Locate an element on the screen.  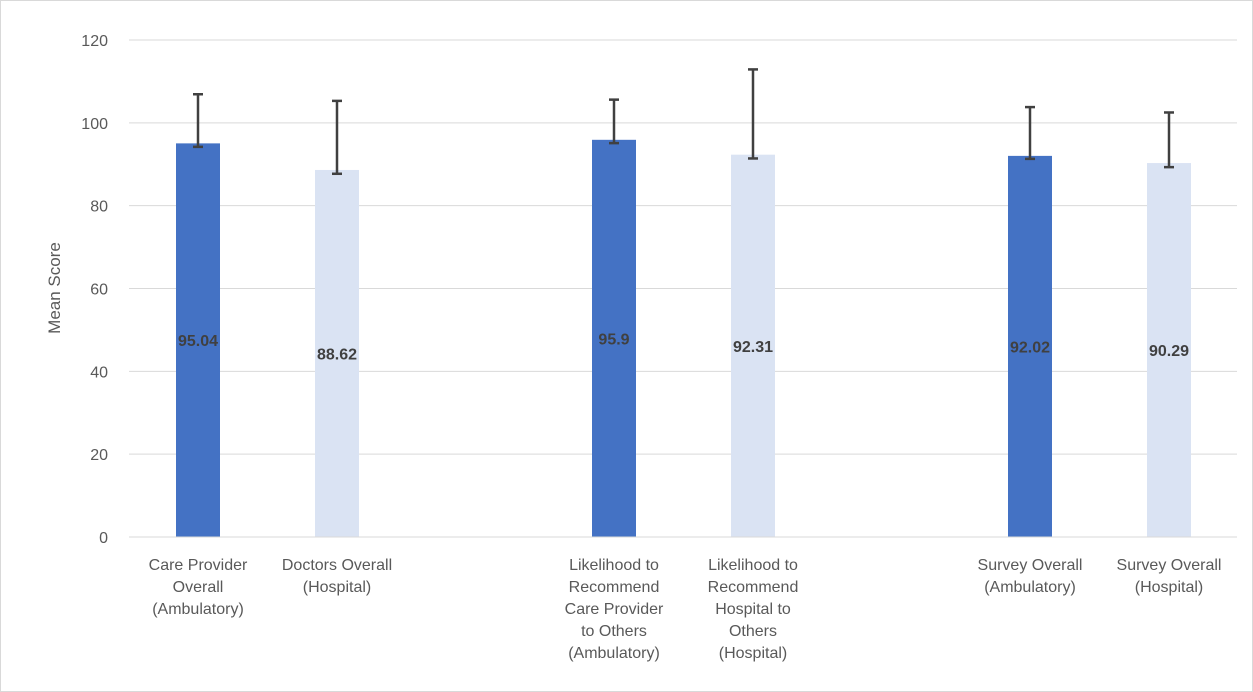
x-category-label-1: Care Provider Overall (Ambulatory) is located at coordinates (198, 587).